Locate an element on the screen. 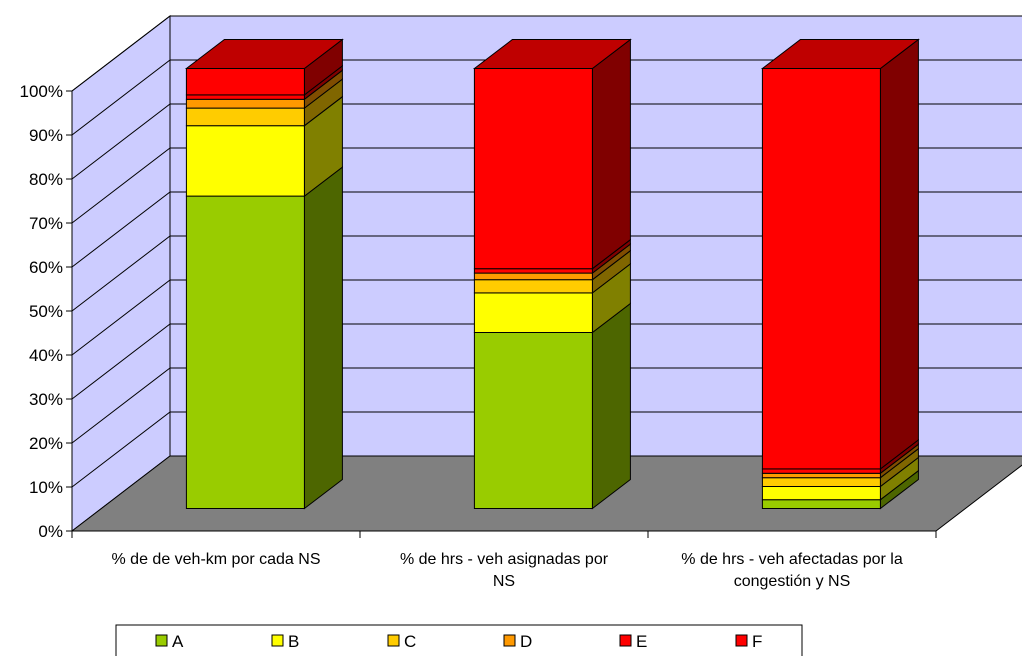  legend-label: F is located at coordinates (757, 641).